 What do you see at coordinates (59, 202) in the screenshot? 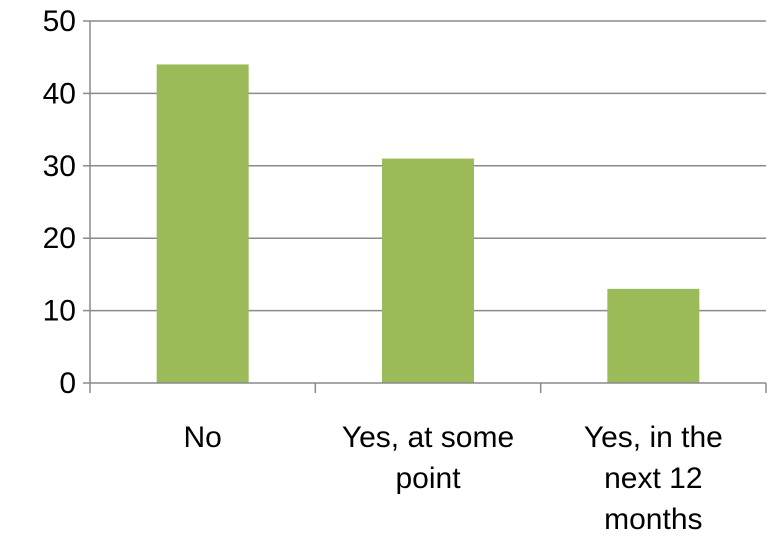
I see `y-tick-labels: 0 10 20 30 40 50` at bounding box center [59, 202].